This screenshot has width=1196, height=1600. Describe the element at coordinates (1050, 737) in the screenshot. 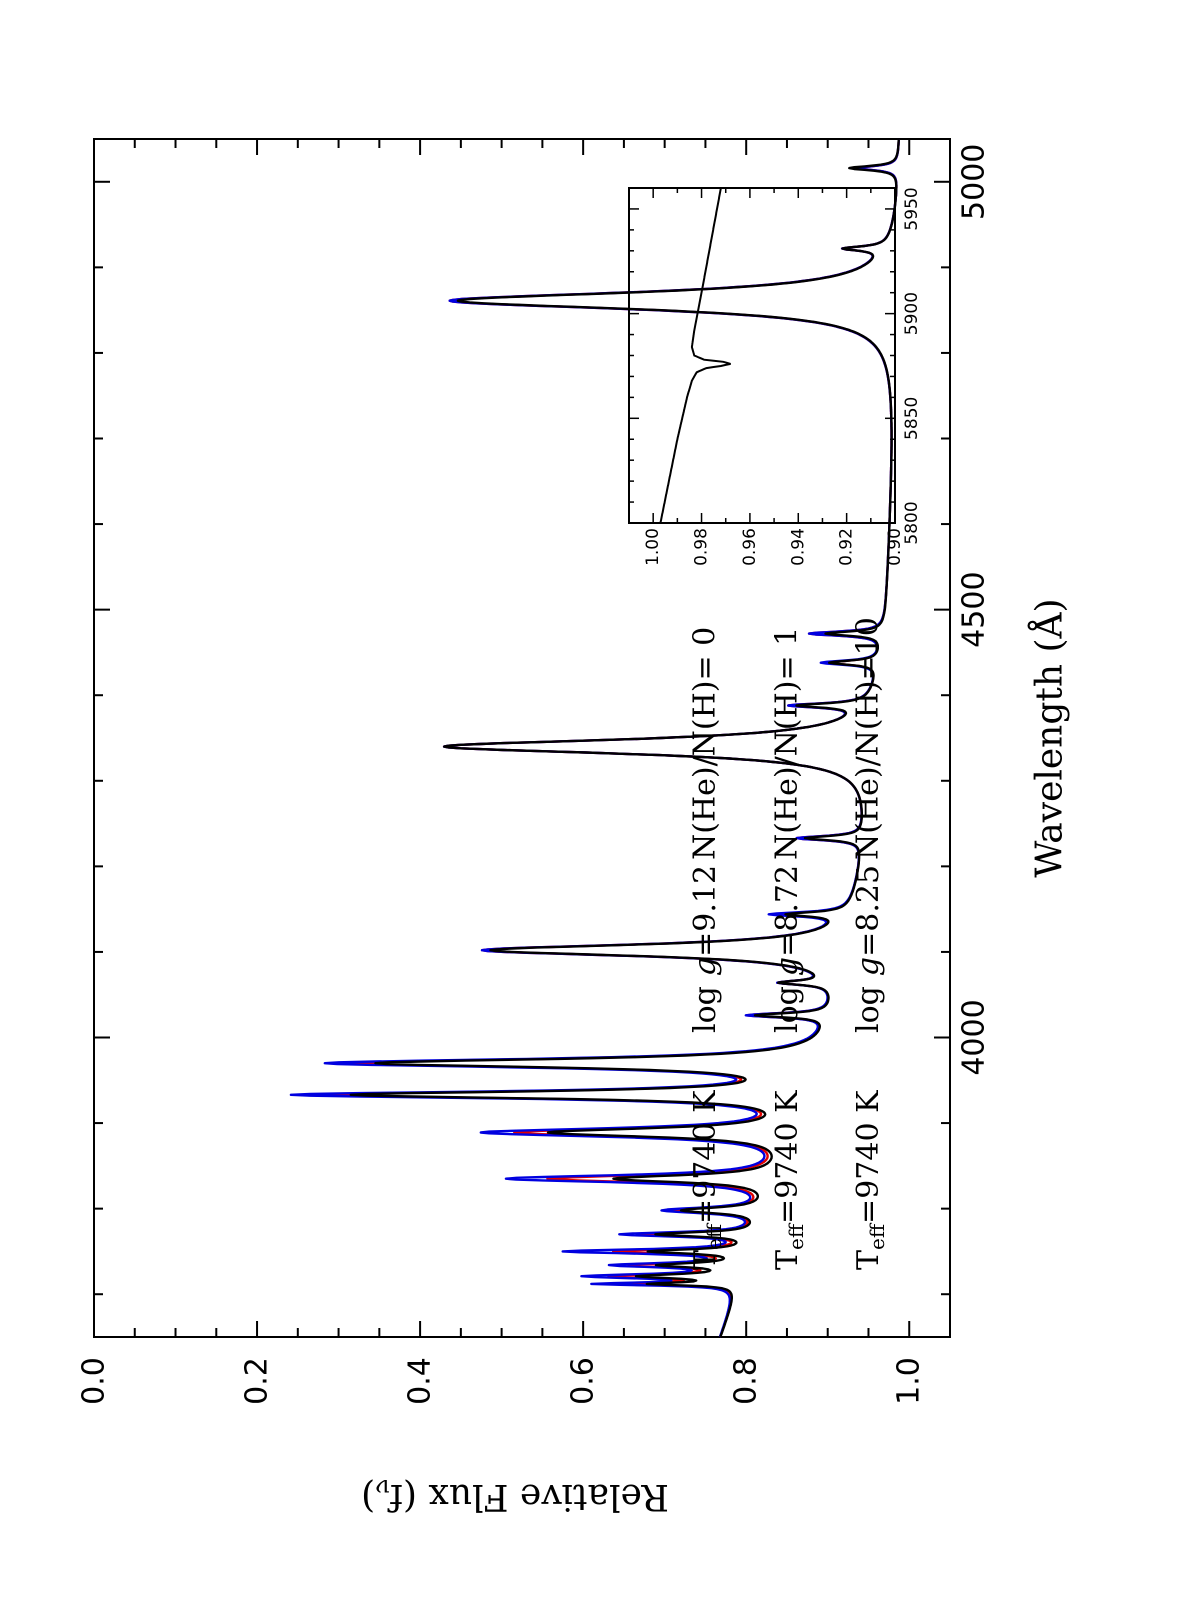

I see `x-axis-label: Wavelength (Å)` at that location.